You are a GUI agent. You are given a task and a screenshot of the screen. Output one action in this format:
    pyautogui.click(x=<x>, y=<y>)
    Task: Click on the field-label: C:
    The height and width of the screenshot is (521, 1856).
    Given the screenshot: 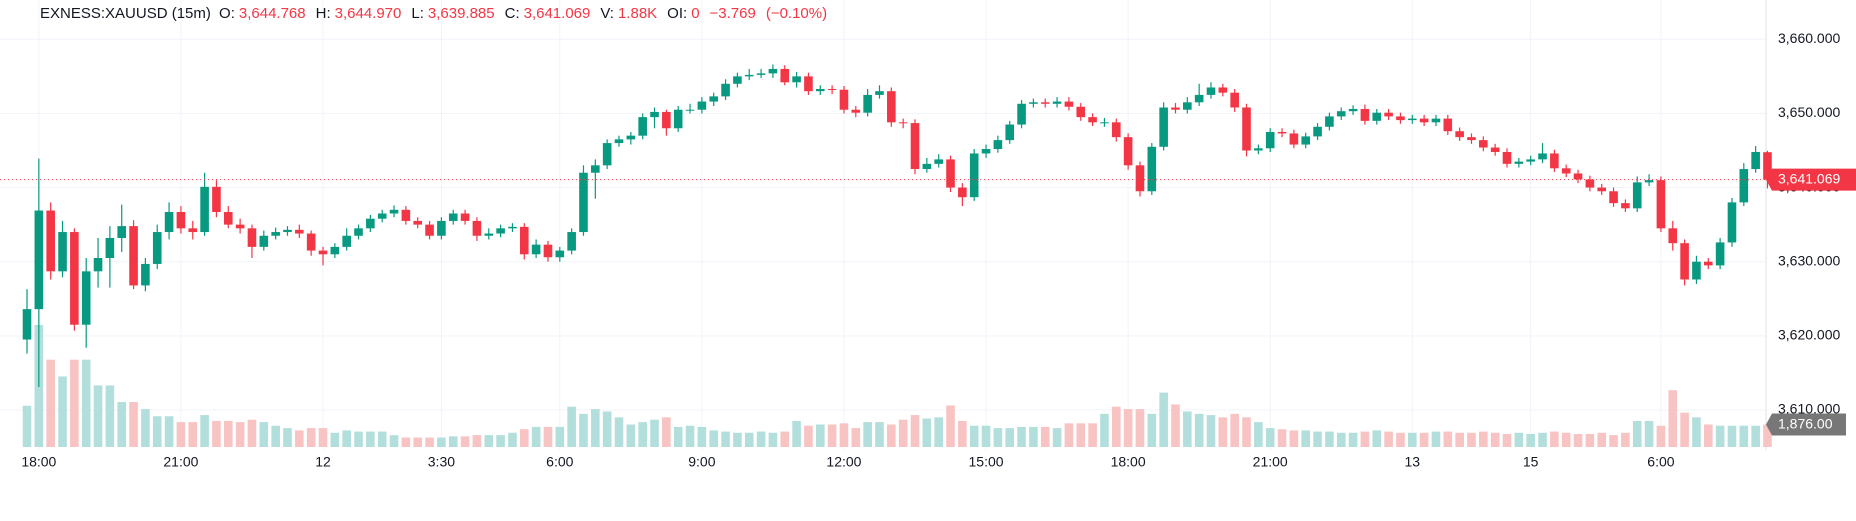 What is the action you would take?
    pyautogui.click(x=512, y=13)
    